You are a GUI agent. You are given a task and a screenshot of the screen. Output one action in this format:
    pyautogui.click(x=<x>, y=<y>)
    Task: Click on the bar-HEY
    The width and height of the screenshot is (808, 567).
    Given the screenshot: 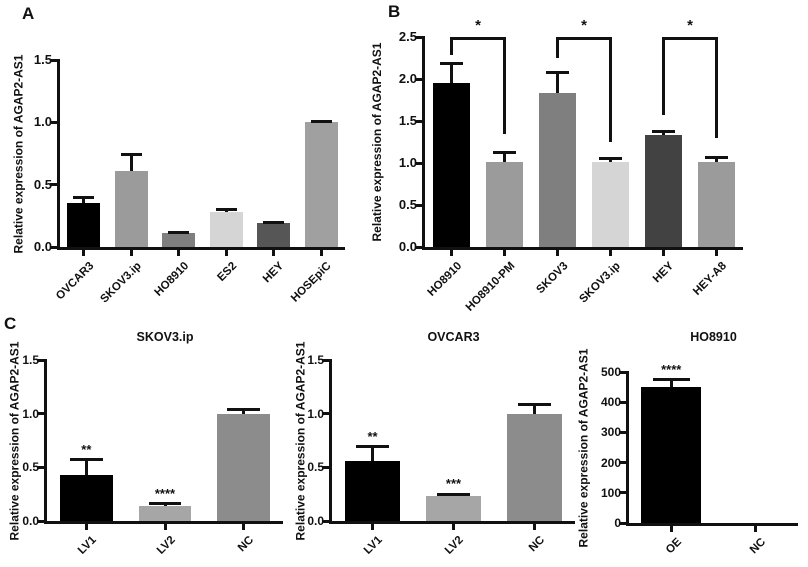 What is the action you would take?
    pyautogui.click(x=274, y=235)
    